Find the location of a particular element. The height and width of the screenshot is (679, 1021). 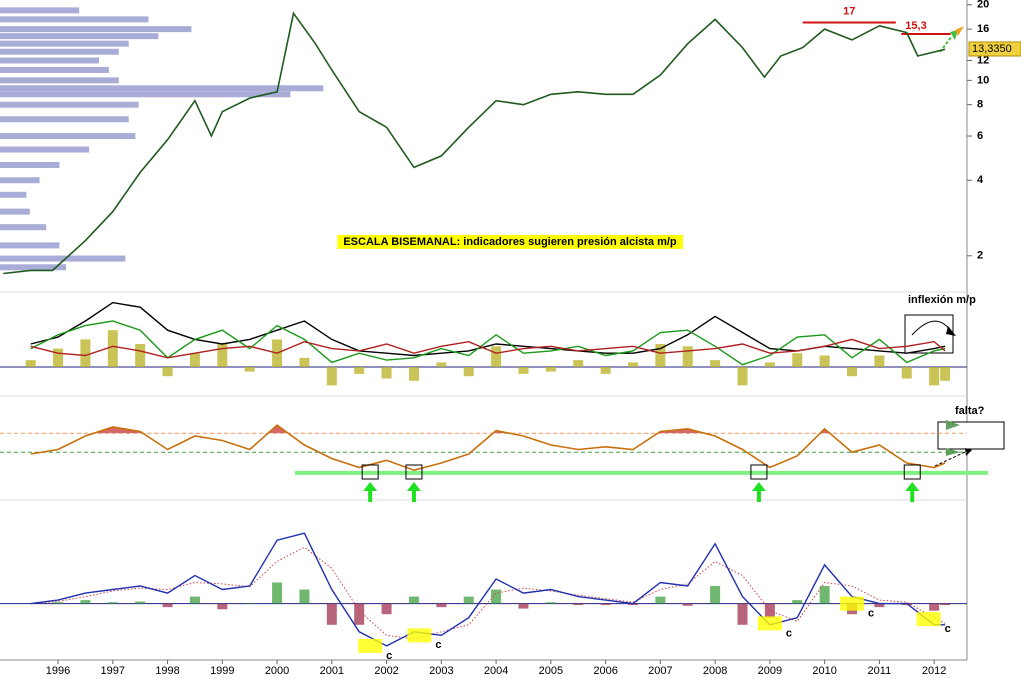

x-tick-label: 2009 is located at coordinates (770, 671).